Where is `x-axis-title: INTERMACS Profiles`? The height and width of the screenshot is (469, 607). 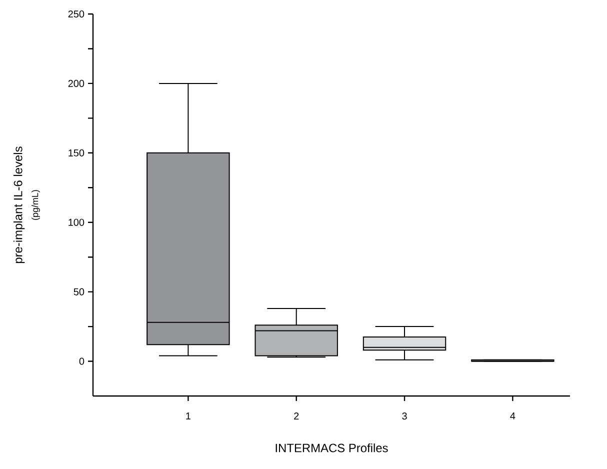 x-axis-title: INTERMACS Profiles is located at coordinates (332, 447).